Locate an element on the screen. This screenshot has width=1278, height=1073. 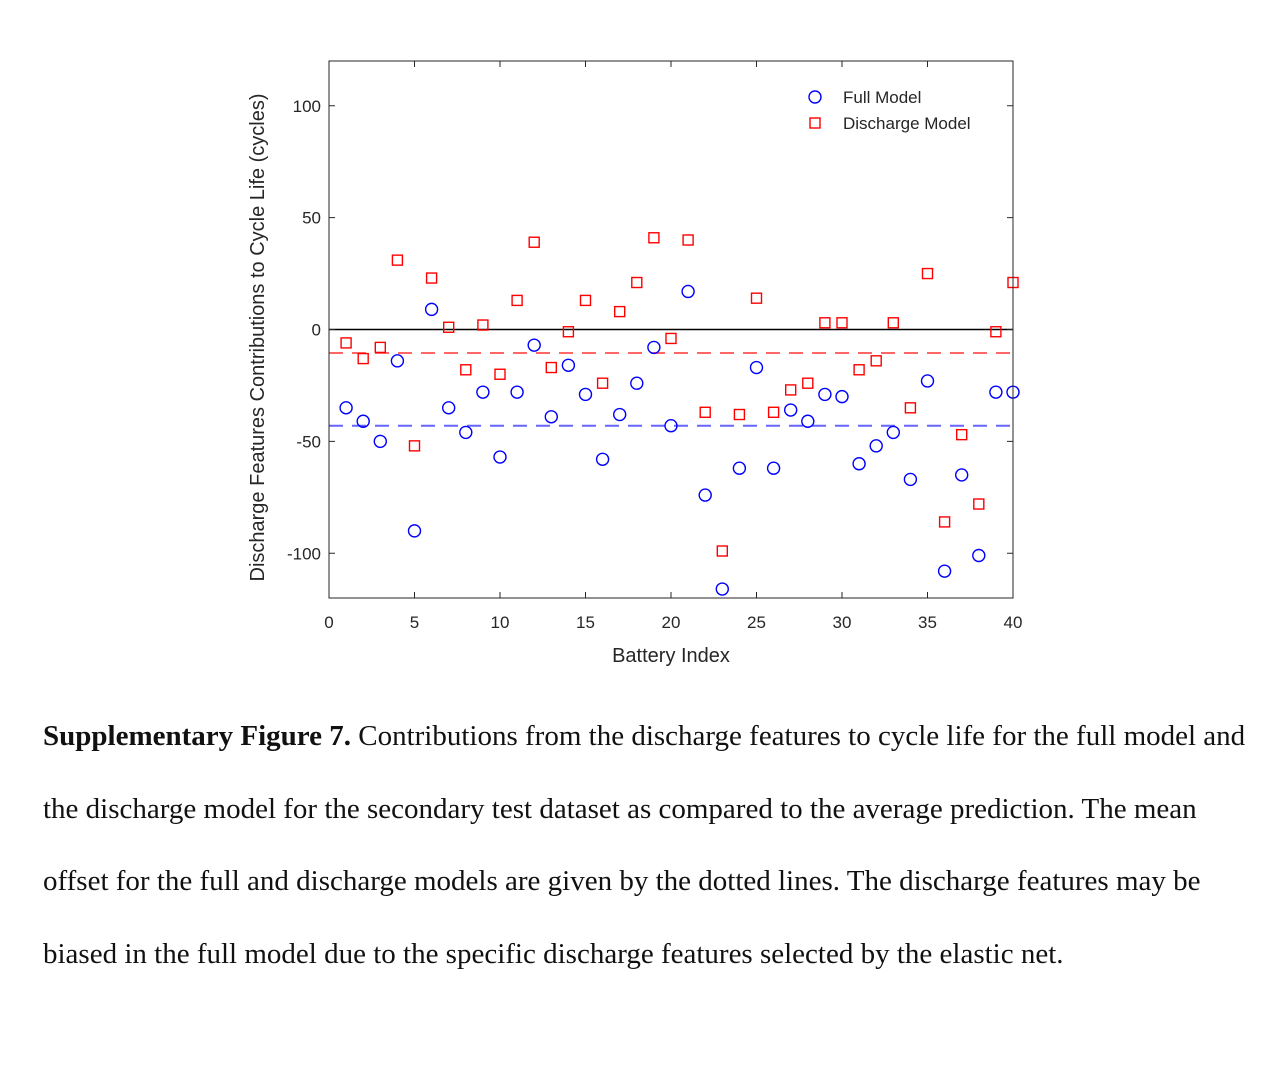
y-tick-label: 0 is located at coordinates (316, 330).